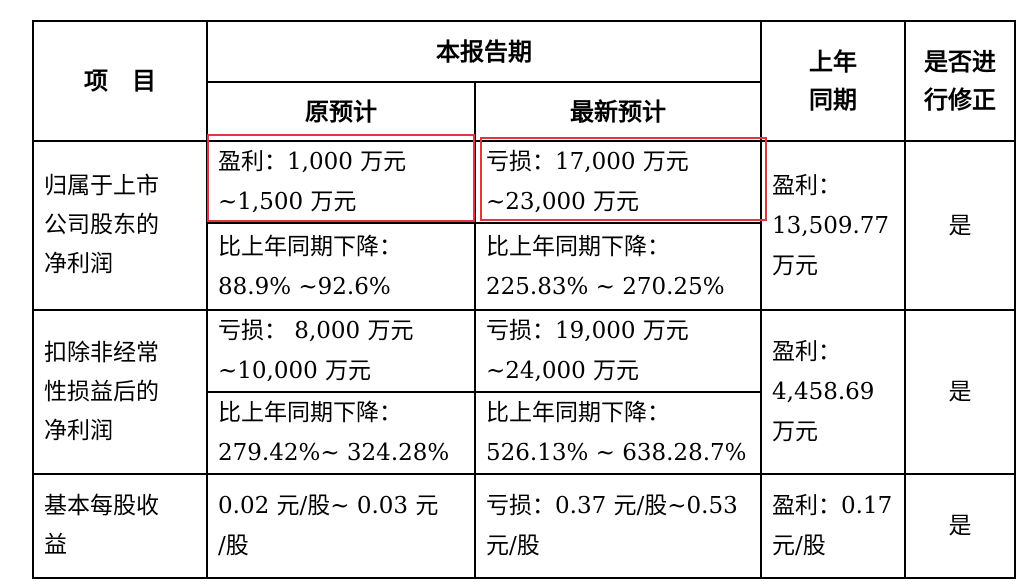  Describe the element at coordinates (341, 111) in the screenshot. I see `header-original: 原预计` at that location.